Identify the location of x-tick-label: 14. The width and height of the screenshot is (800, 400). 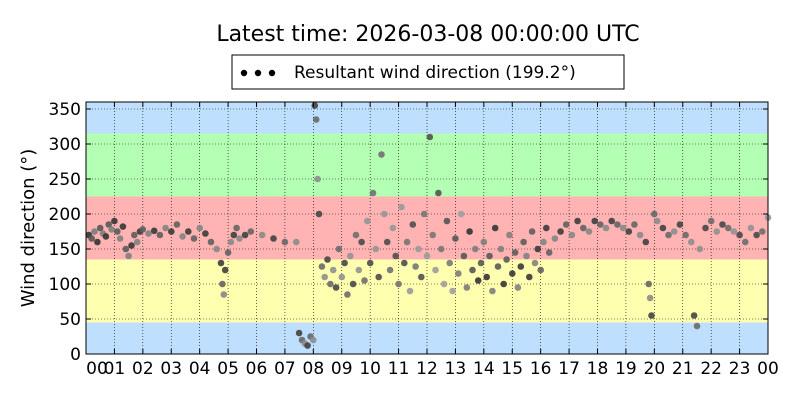
(484, 369).